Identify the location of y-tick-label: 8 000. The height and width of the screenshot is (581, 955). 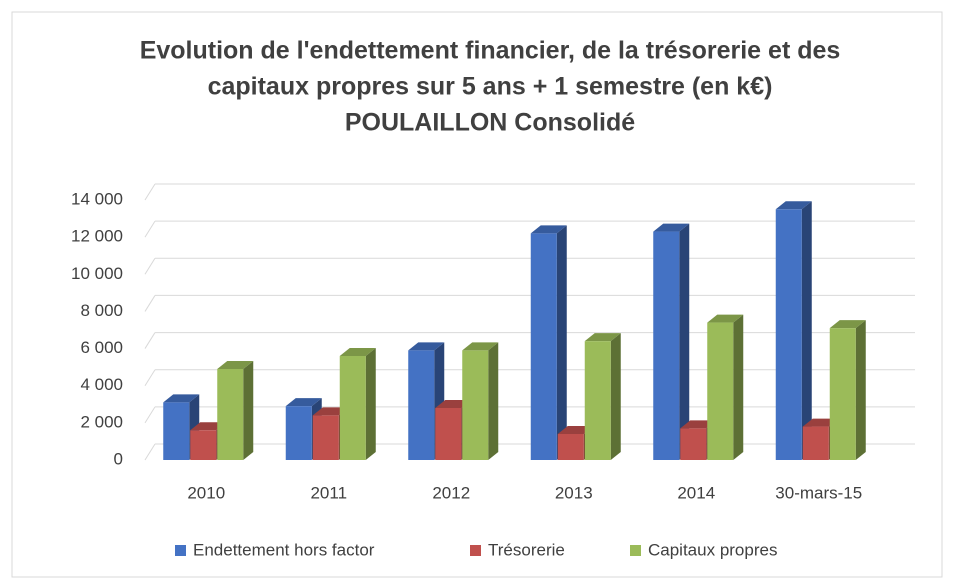
(101, 310).